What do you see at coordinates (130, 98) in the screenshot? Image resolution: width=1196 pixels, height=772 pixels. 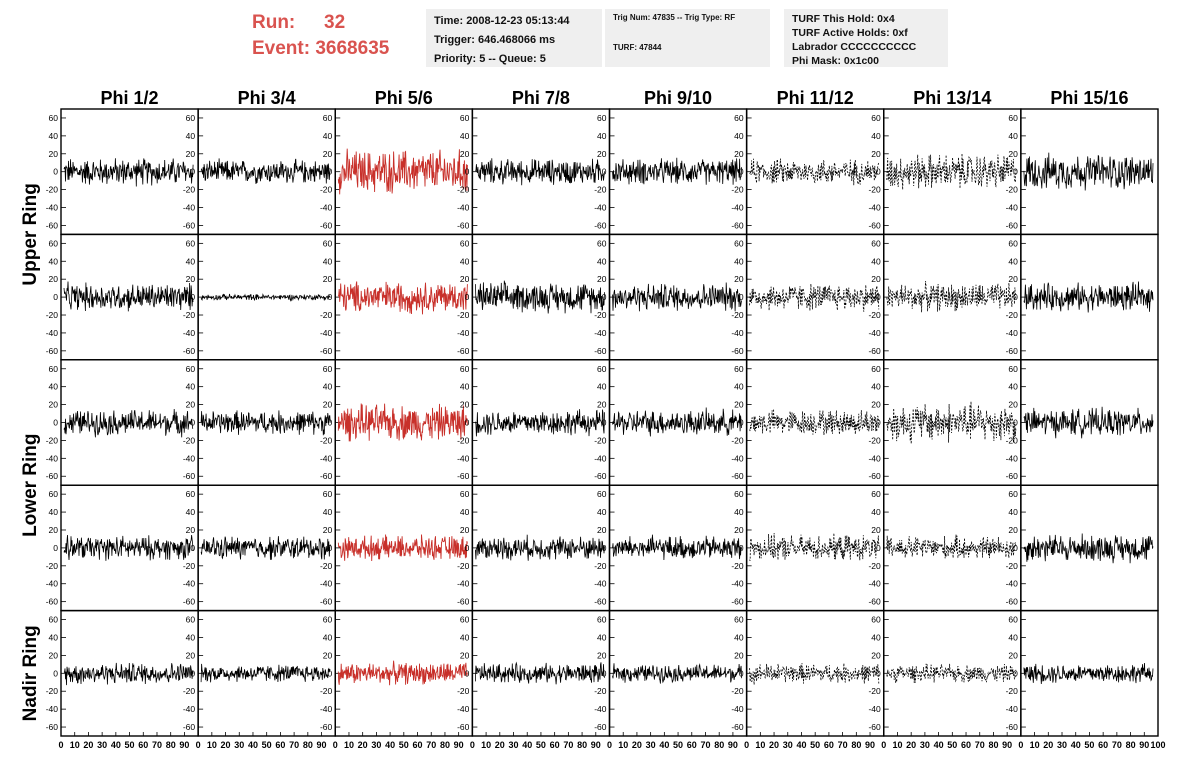 I see `column-header: Phi 1/2` at bounding box center [130, 98].